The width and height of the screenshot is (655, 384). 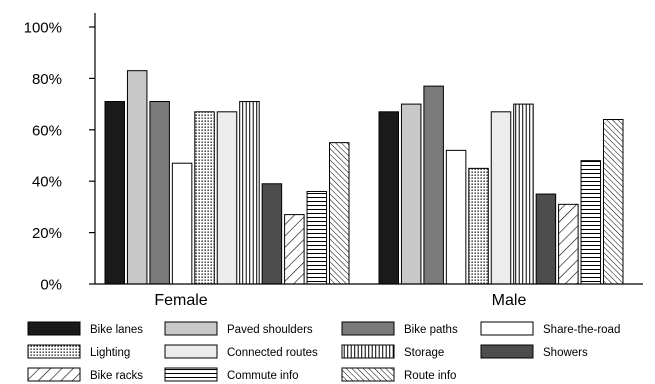 What do you see at coordinates (54, 374) in the screenshot?
I see `legend-swatch-bike-racks` at bounding box center [54, 374].